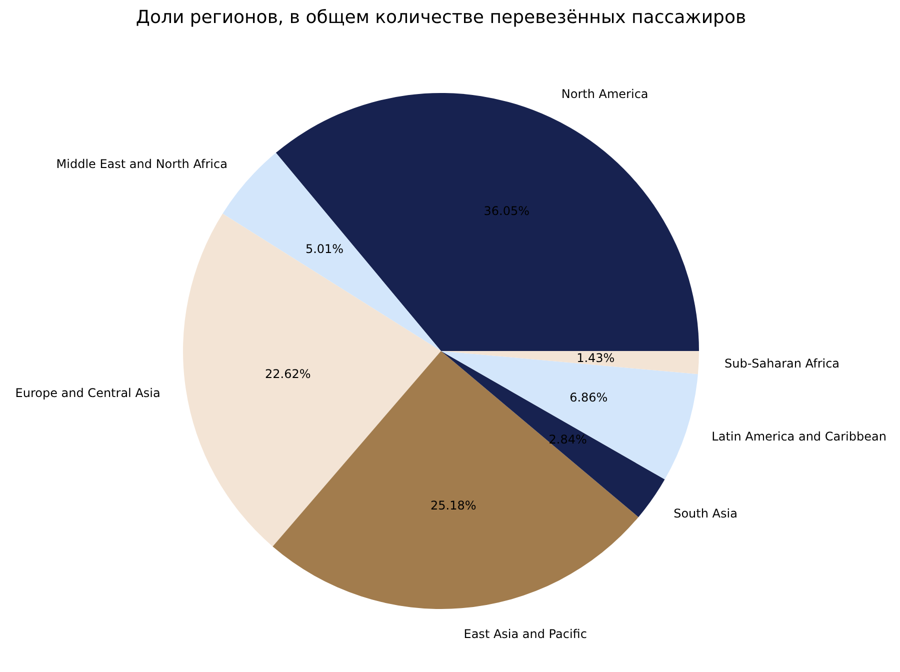 The height and width of the screenshot is (672, 900). I want to click on data-label: 5.01%, so click(324, 249).